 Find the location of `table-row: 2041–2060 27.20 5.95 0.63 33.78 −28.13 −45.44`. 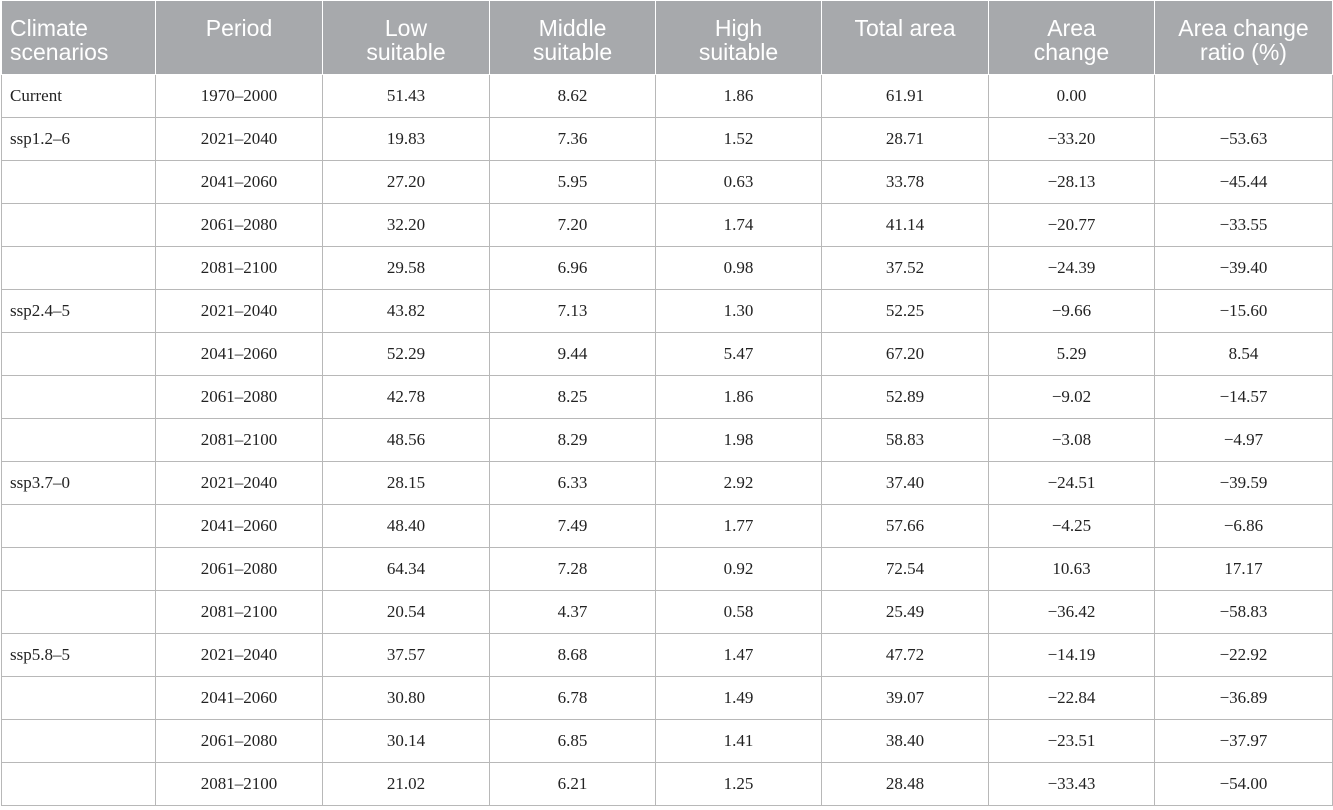

table-row: 2041–2060 27.20 5.95 0.63 33.78 −28.13 −45.44 is located at coordinates (667, 182).